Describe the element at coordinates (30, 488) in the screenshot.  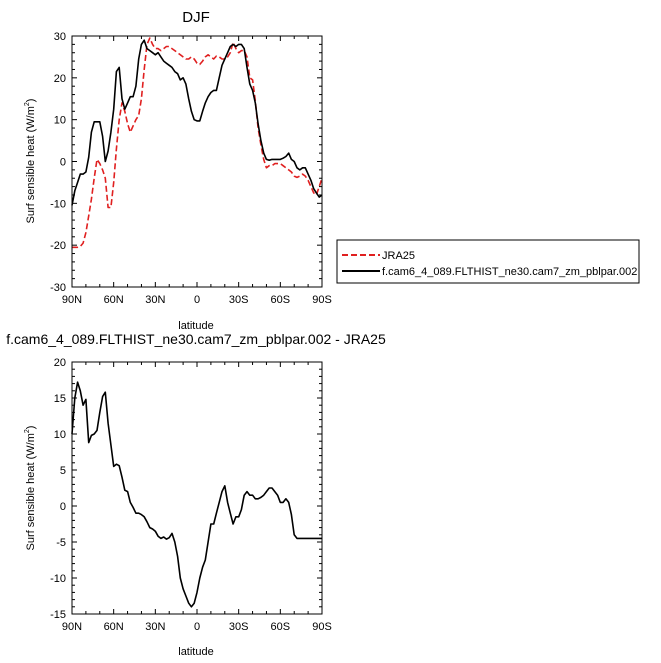
I see `bottom-panel-ylabel: Surf sensible heat (W/m2)` at that location.